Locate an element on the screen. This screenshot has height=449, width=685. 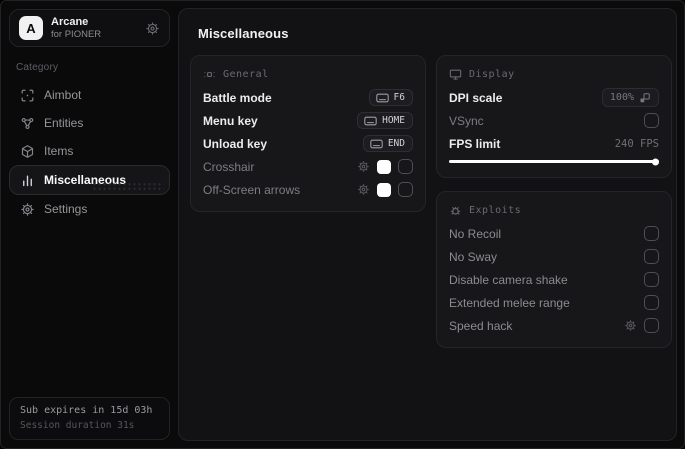
sidebar-nav: Aimbot Entities Items is located at coordinates (89, 152).